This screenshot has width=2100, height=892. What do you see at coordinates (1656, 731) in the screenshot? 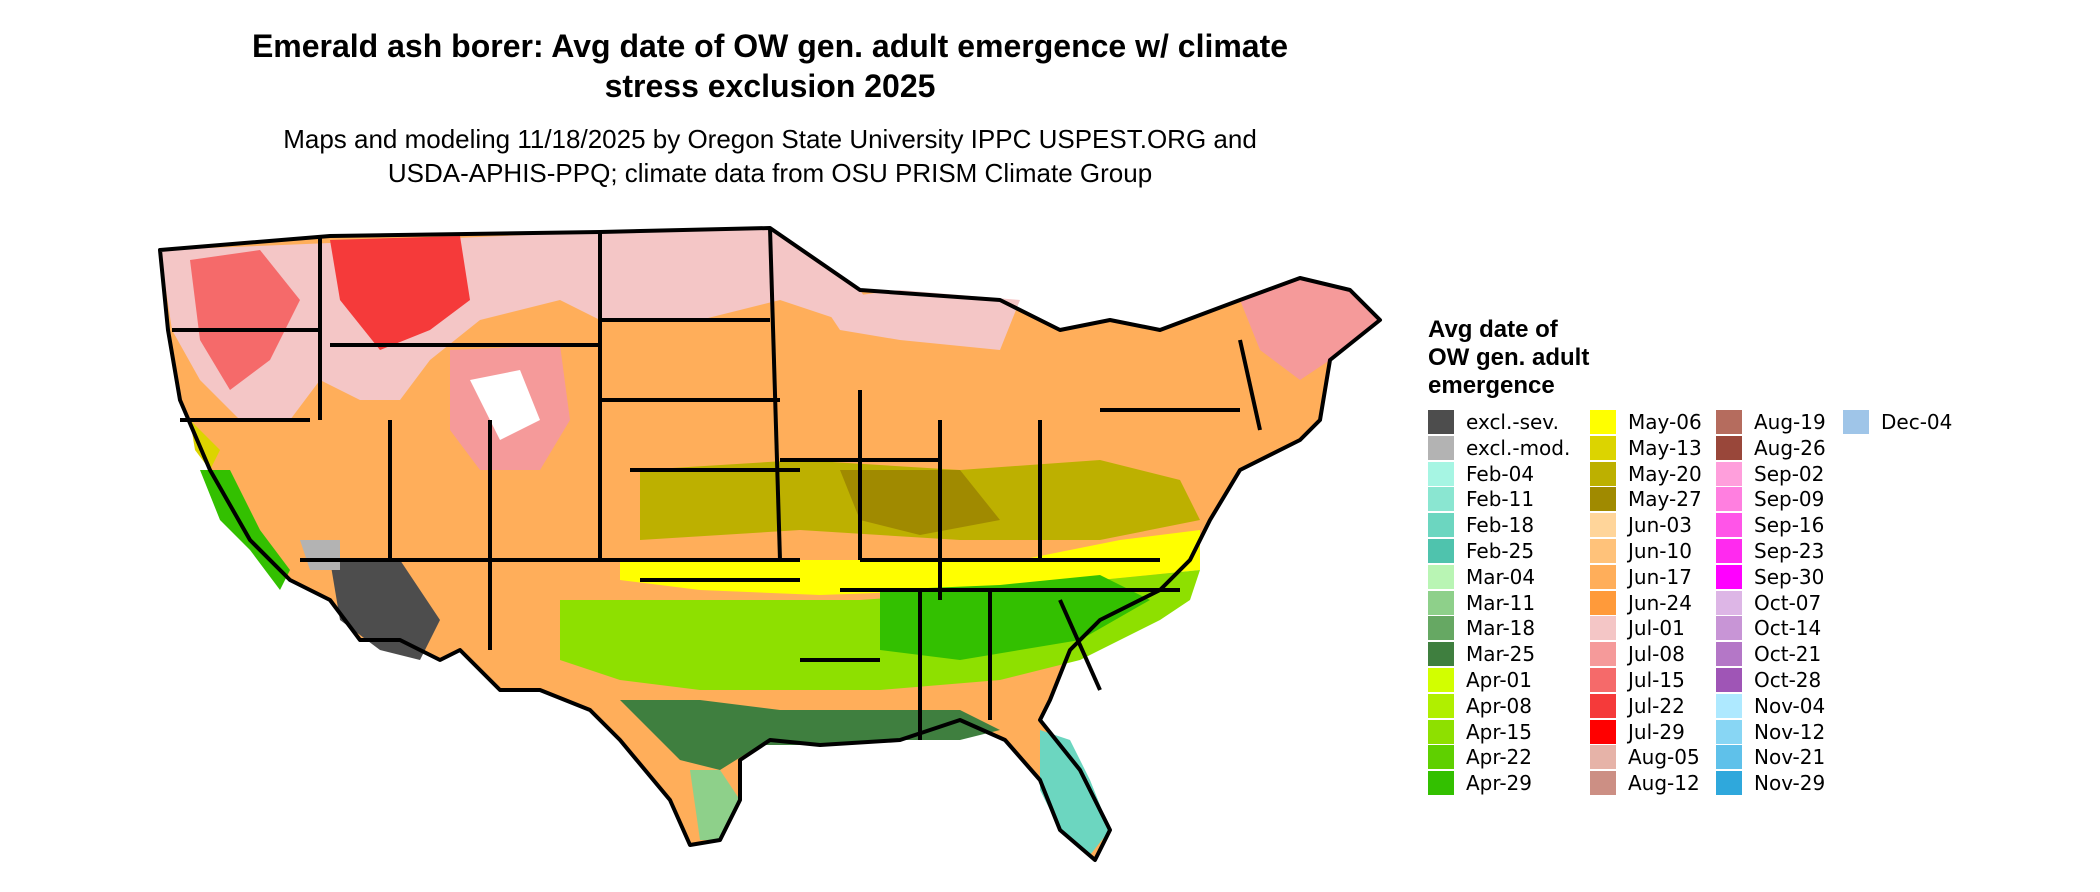
I see `legend-label: Jul-29` at bounding box center [1656, 731].